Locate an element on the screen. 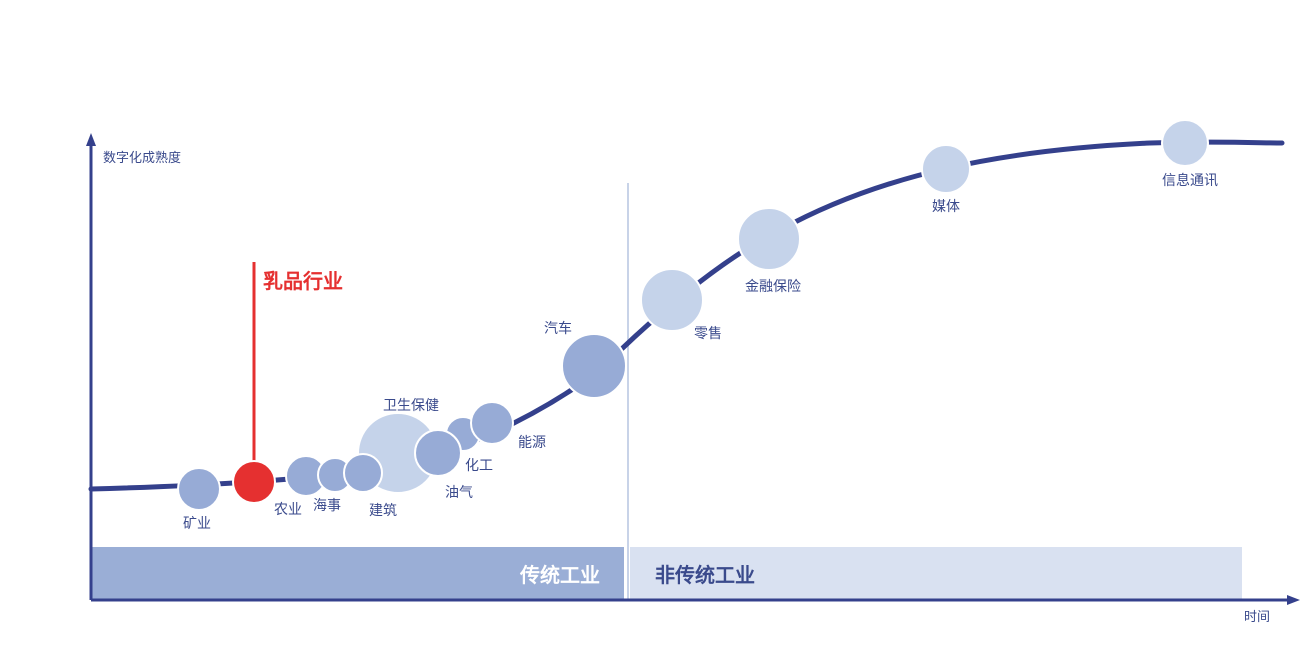 This screenshot has width=1300, height=653. label-energy: 能源 is located at coordinates (532, 443).